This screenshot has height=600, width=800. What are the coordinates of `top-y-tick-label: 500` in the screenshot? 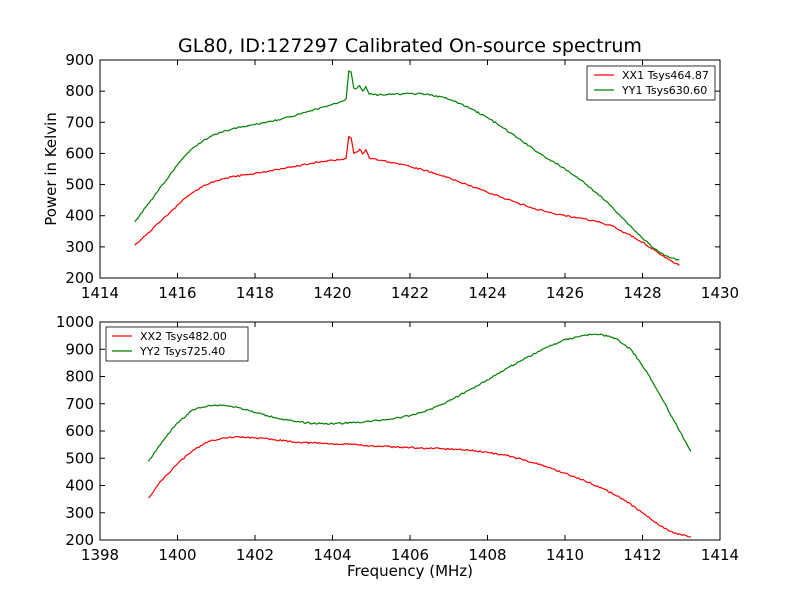 It's located at (79, 185).